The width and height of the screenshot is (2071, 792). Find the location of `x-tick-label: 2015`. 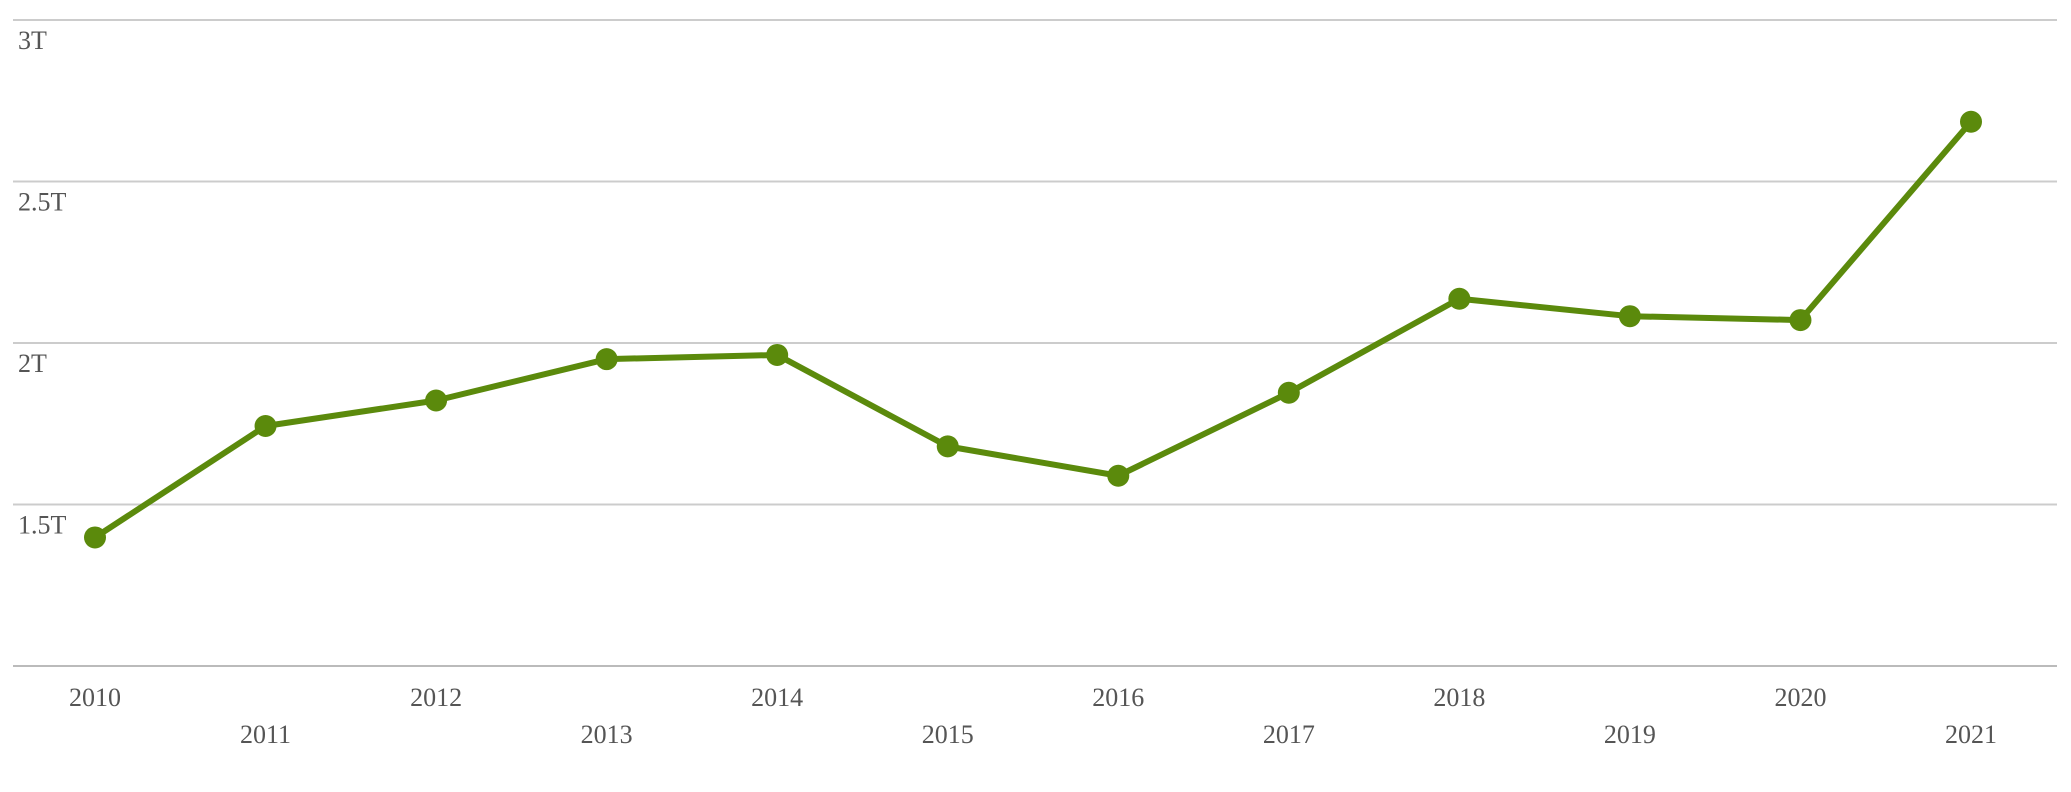

x-tick-label: 2015 is located at coordinates (948, 734).